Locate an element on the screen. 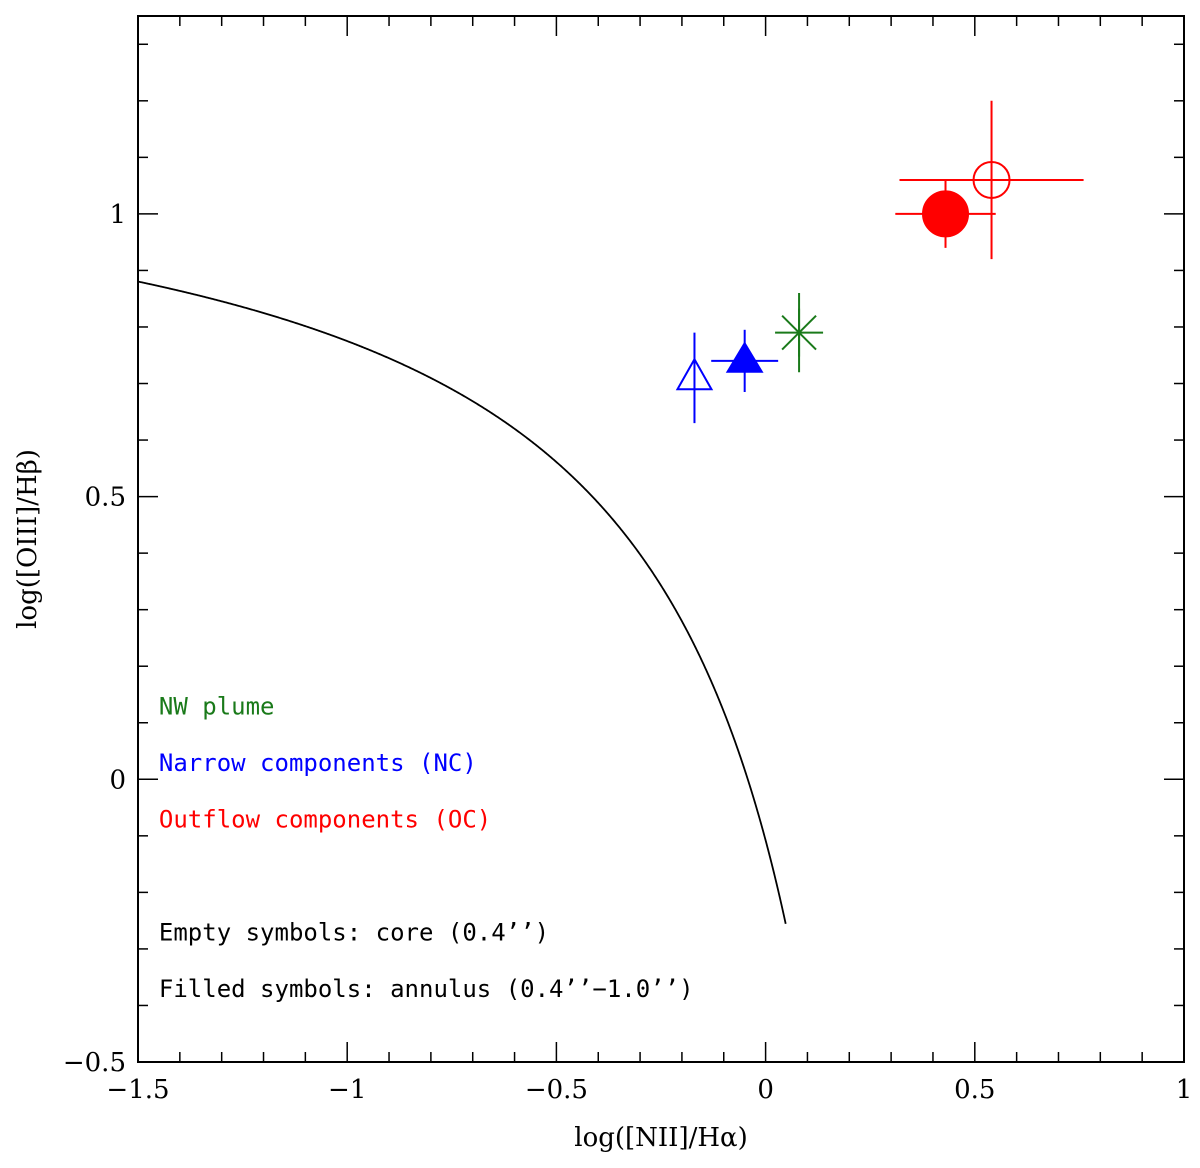 This screenshot has width=1200, height=1168. data-point-asterisk is located at coordinates (799, 332).